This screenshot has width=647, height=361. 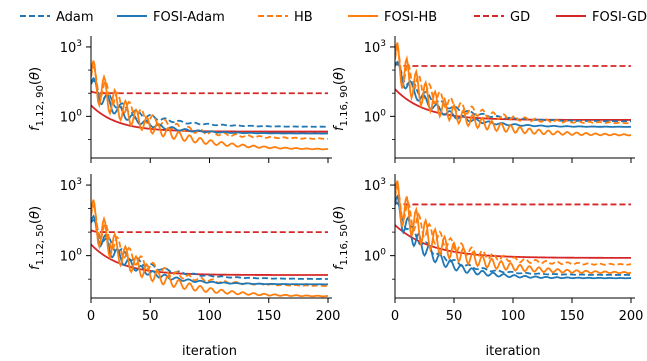 I want to click on y-axis-label: f1.12, 90(θ), so click(x=37, y=99).